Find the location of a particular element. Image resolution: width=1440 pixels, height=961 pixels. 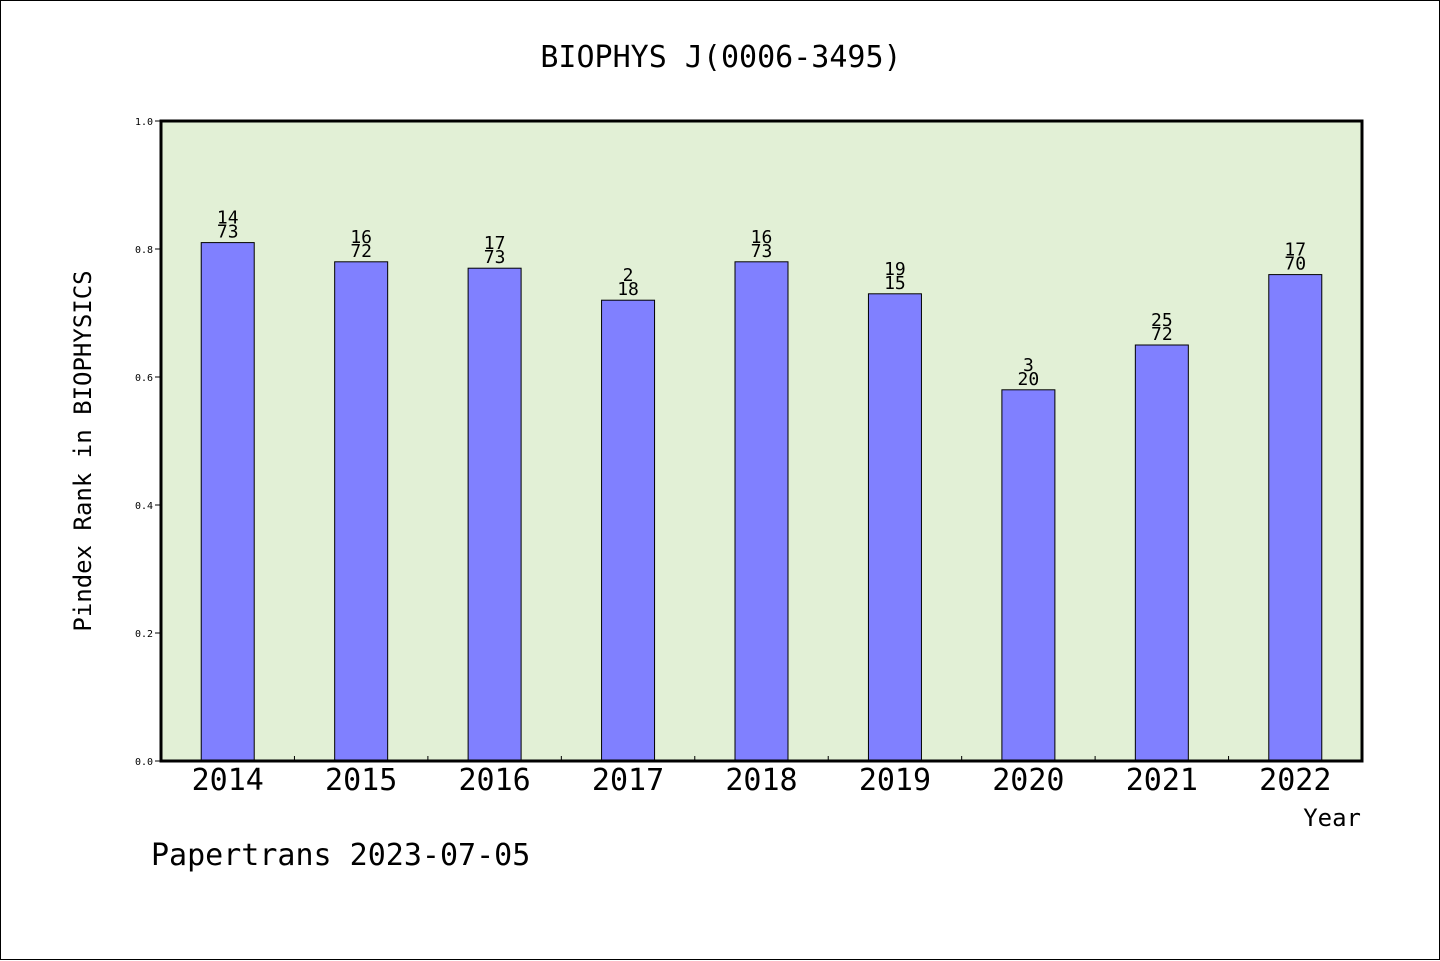

bar-2015 is located at coordinates (361, 511).